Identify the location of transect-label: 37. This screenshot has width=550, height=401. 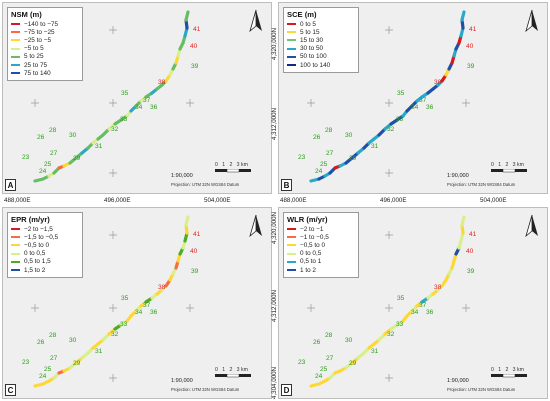
(147, 100).